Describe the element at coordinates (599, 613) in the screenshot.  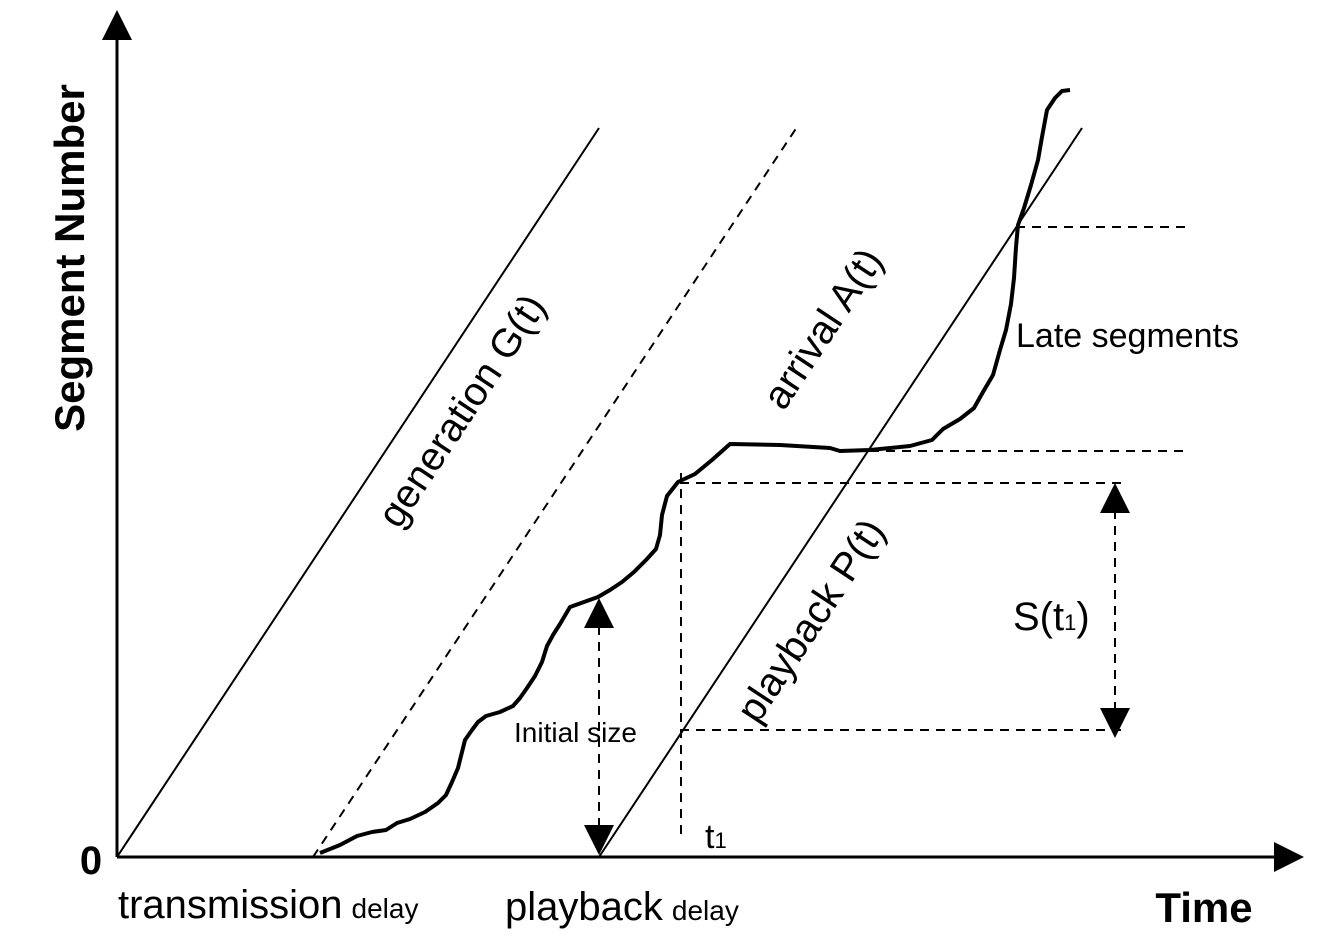
I see `initial-size-arrowhead-up` at that location.